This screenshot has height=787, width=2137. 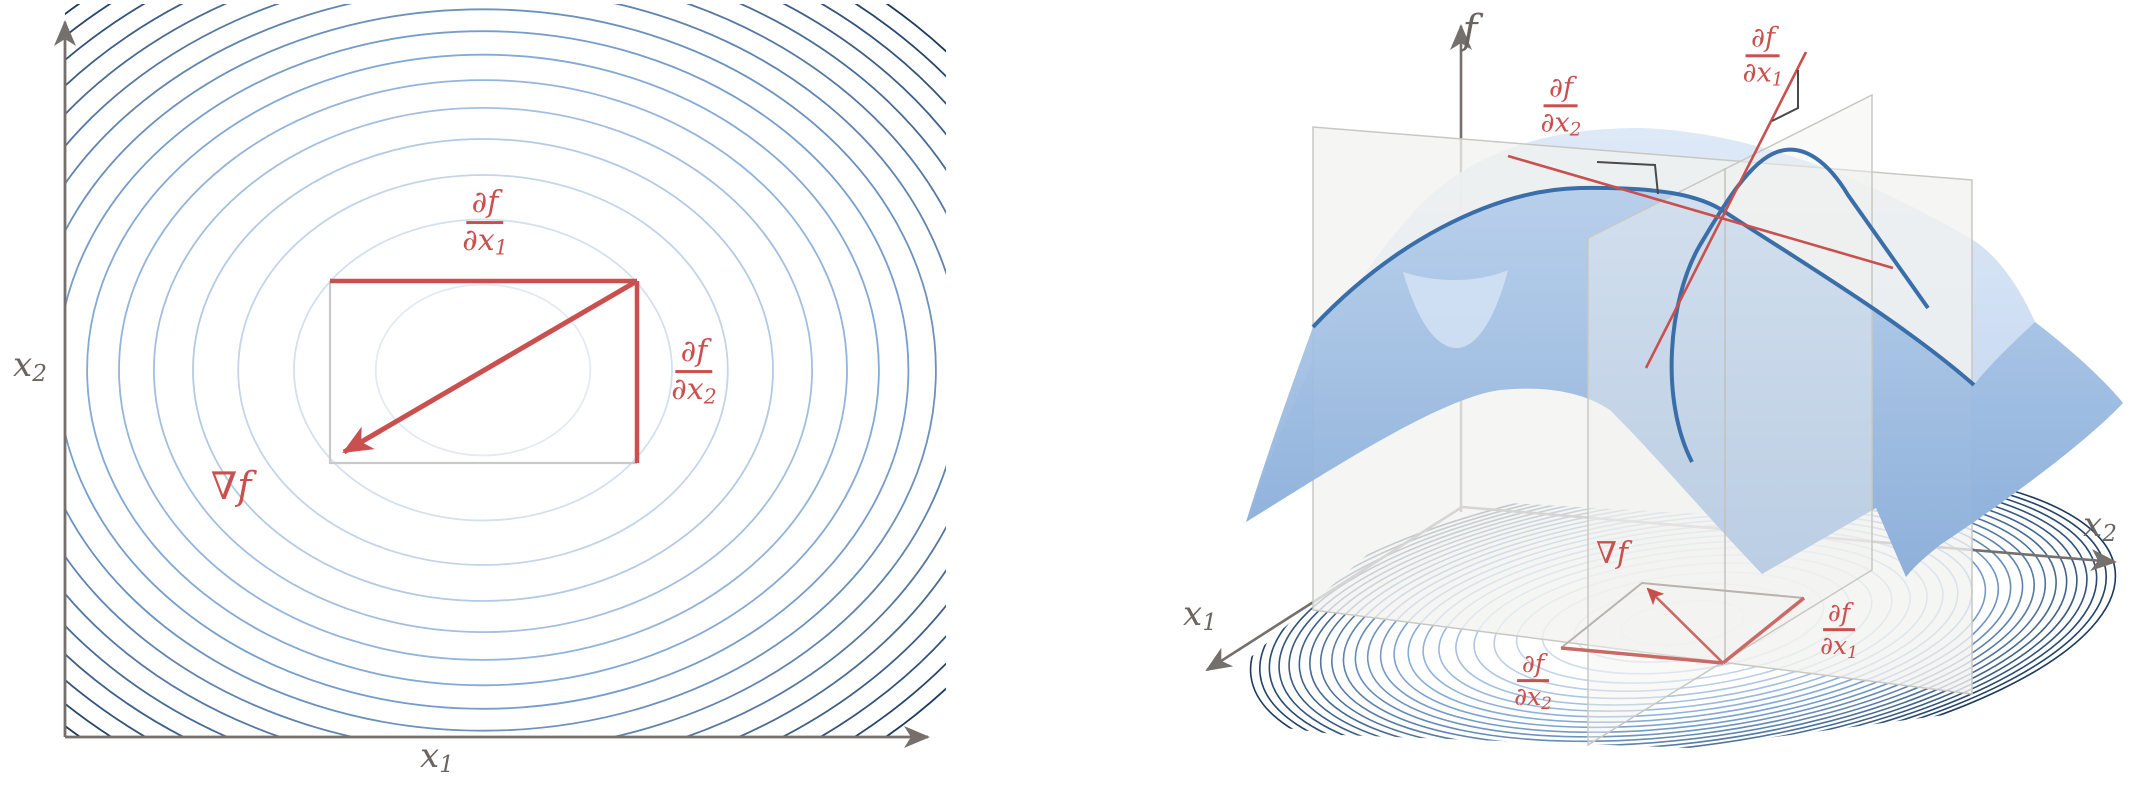 What do you see at coordinates (1763, 56) in the screenshot?
I see `slope-dfdx1-fraction: ∂f ∂x1` at bounding box center [1763, 56].